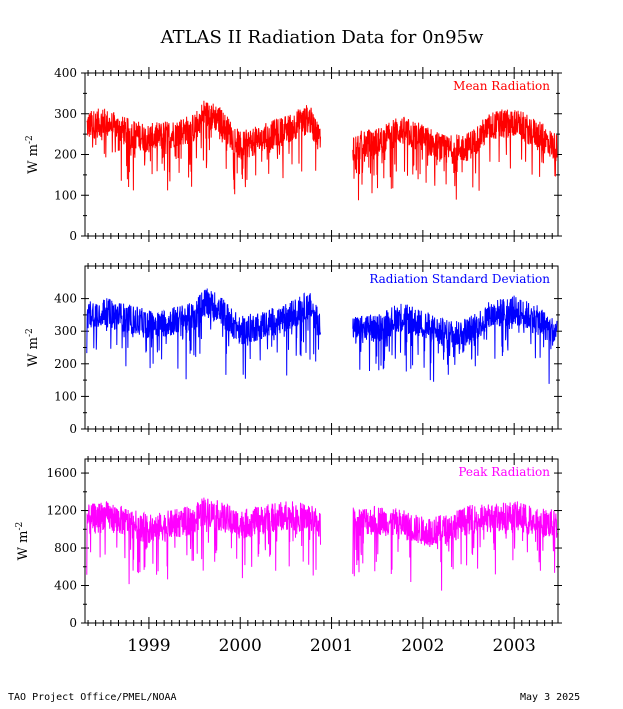 The height and width of the screenshot is (709, 623). I want to click on figure-title: ATLAS II Radiation Data for 0n95w, so click(322, 37).